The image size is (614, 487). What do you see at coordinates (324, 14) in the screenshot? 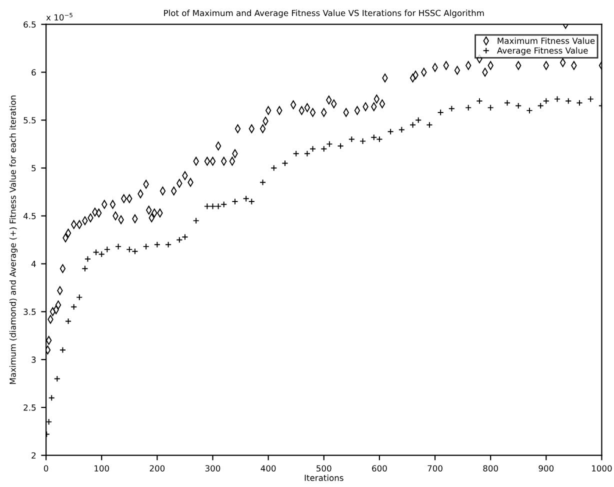
I see `chart-title: Plot of Maximum and Average Fitness Value VS Iterations for HSSC Algorithm` at bounding box center [324, 14].